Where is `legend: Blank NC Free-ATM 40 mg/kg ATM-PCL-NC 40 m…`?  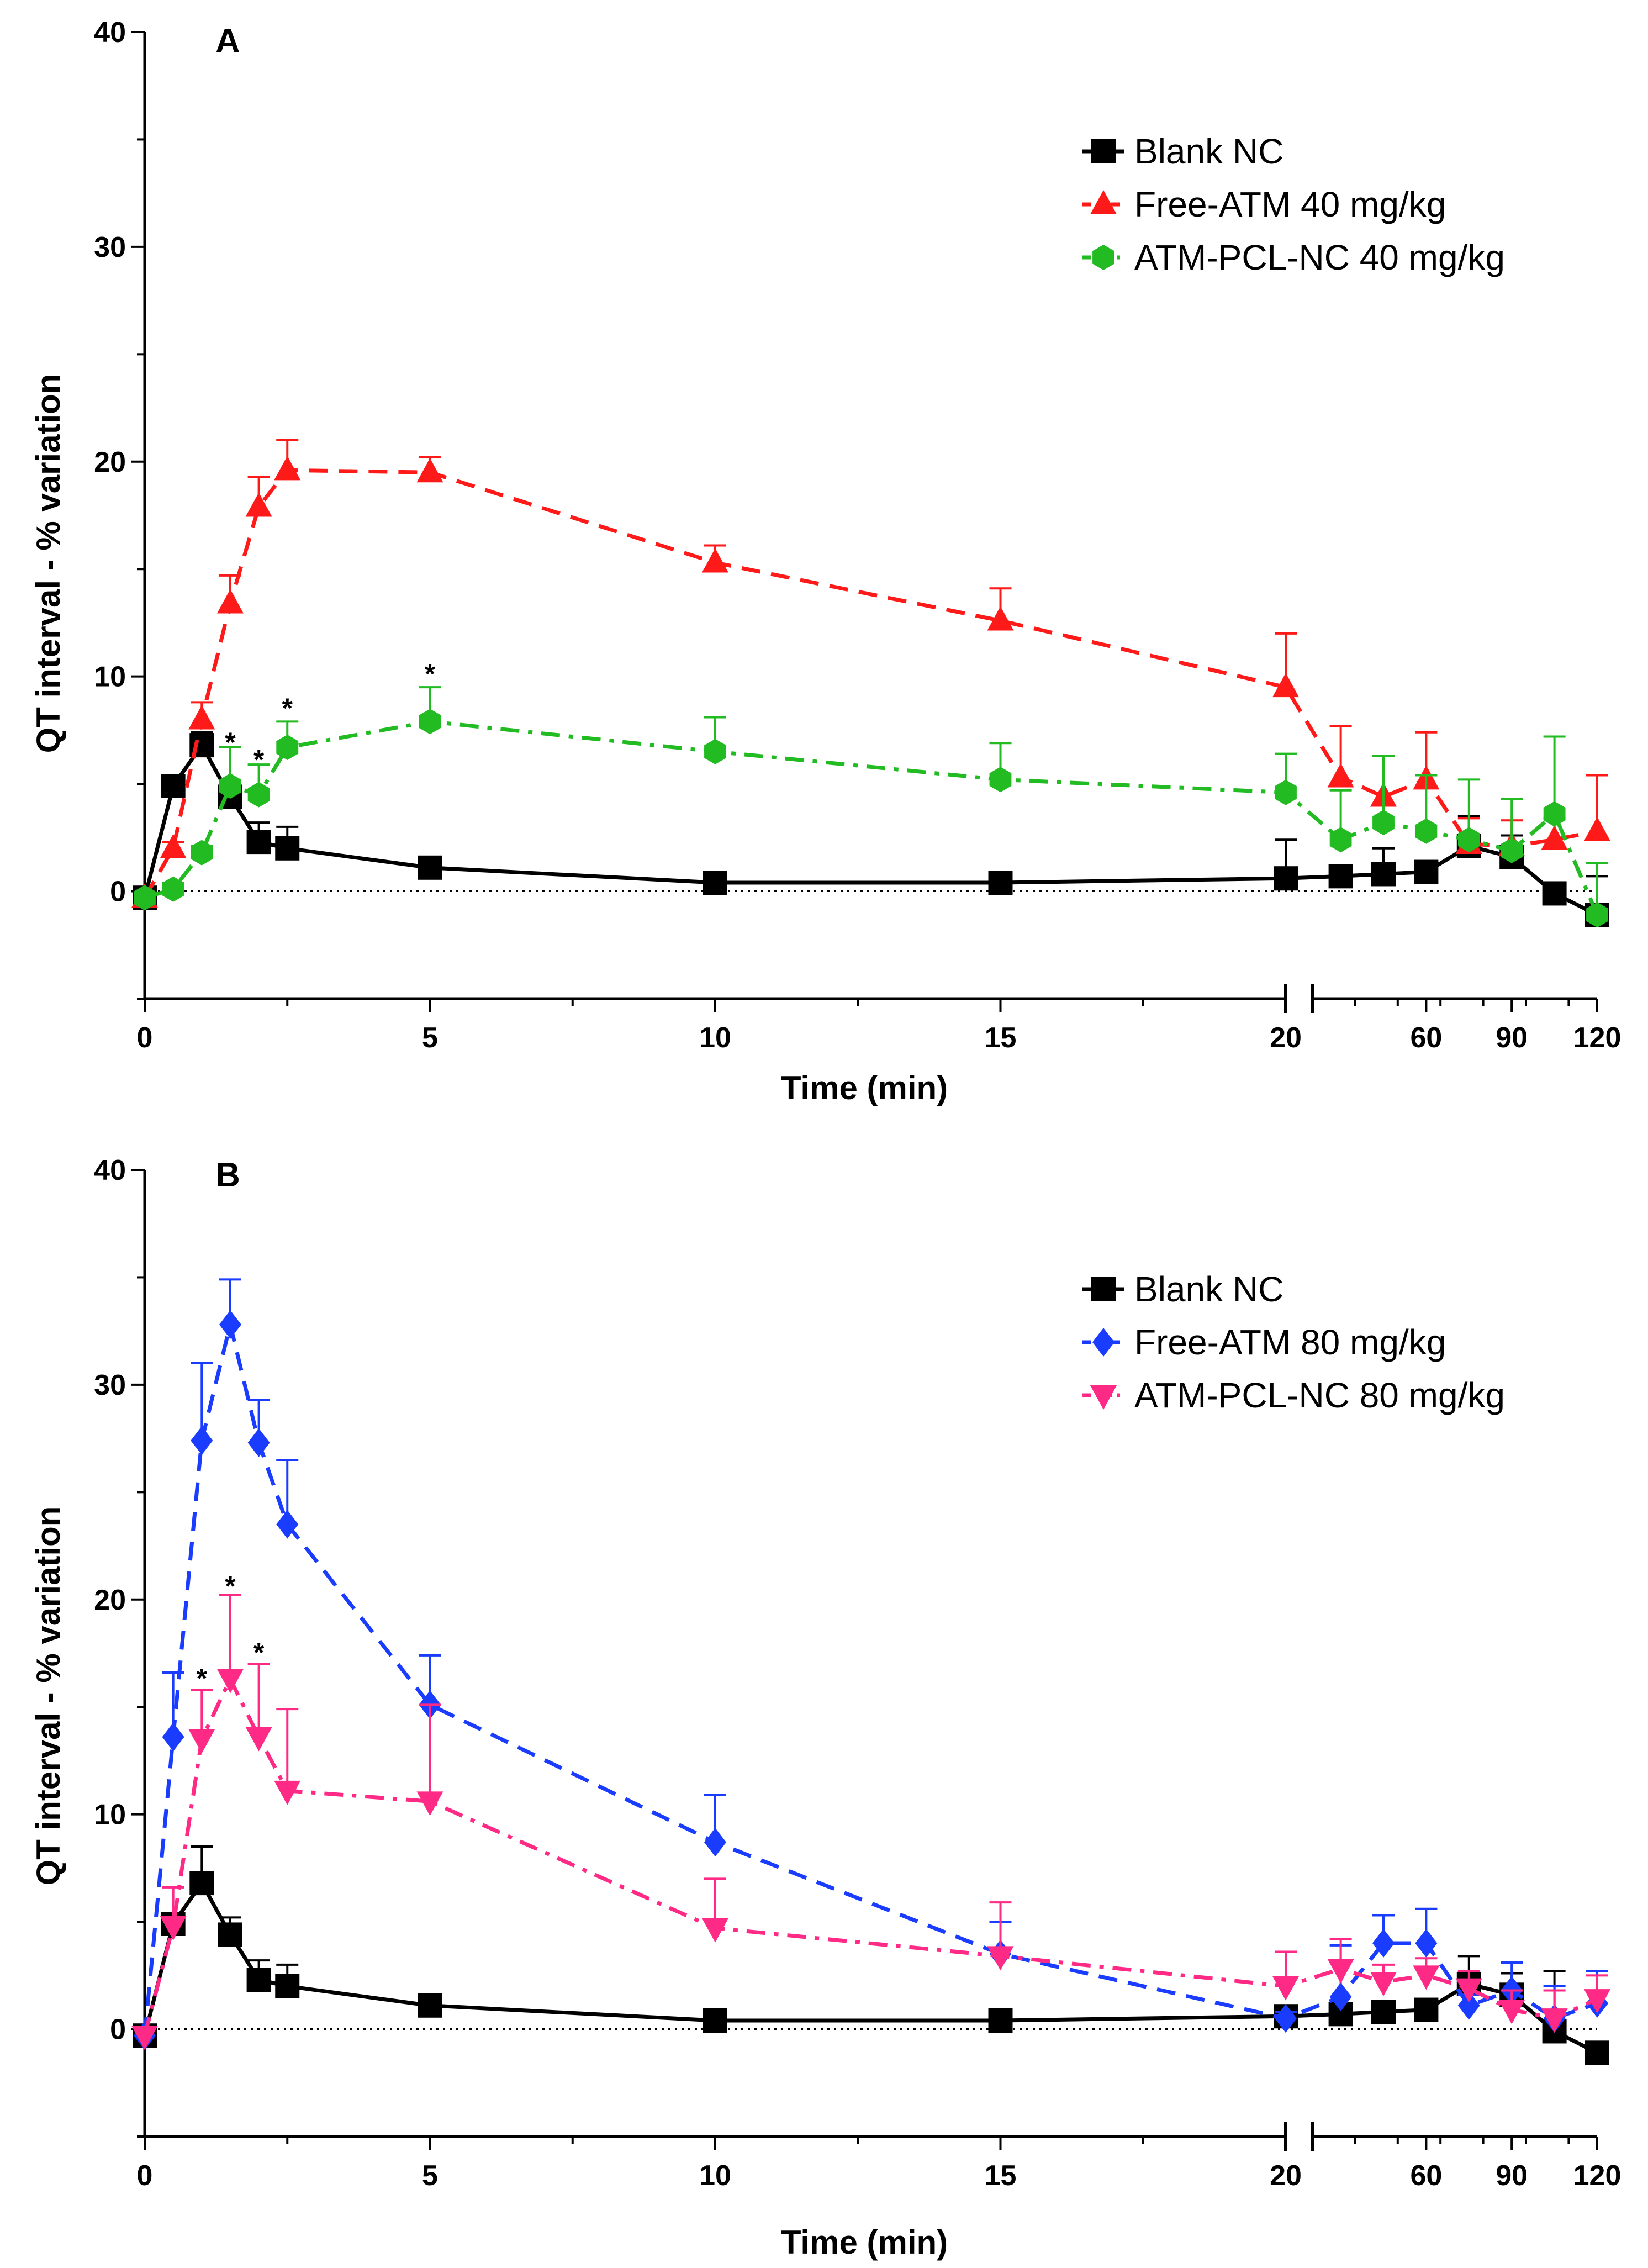 legend: Blank NC Free-ATM 40 mg/kg ATM-PCL-NC 40 m… is located at coordinates (1294, 204).